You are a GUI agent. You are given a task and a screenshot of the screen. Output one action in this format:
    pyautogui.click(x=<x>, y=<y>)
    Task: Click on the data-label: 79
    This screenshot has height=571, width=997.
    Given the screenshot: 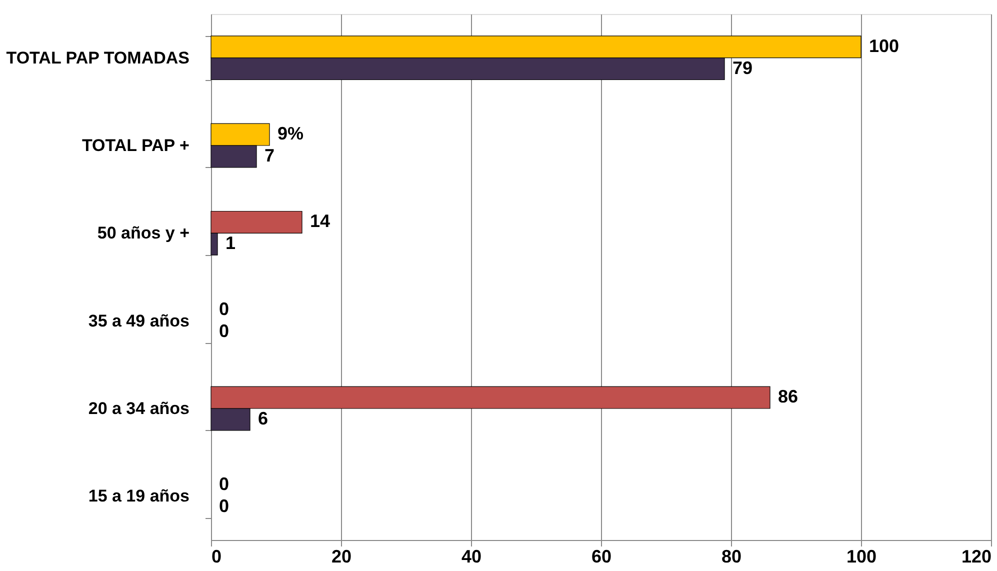 What is the action you would take?
    pyautogui.click(x=742, y=68)
    